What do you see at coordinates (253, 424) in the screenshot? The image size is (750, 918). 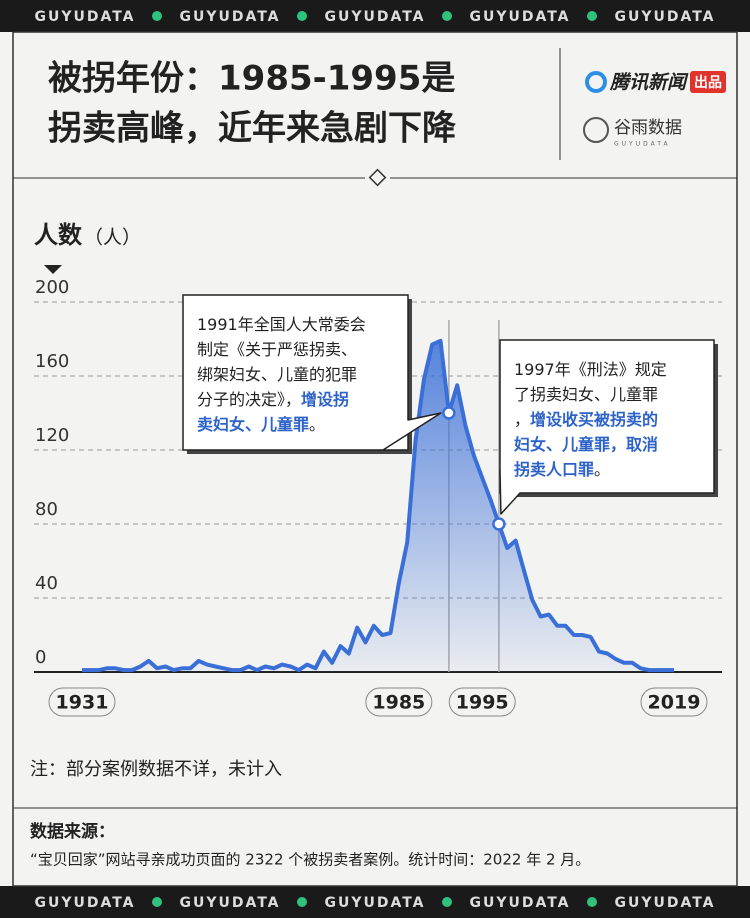 I see `annotation-segment: 卖妇女、儿童罪` at bounding box center [253, 424].